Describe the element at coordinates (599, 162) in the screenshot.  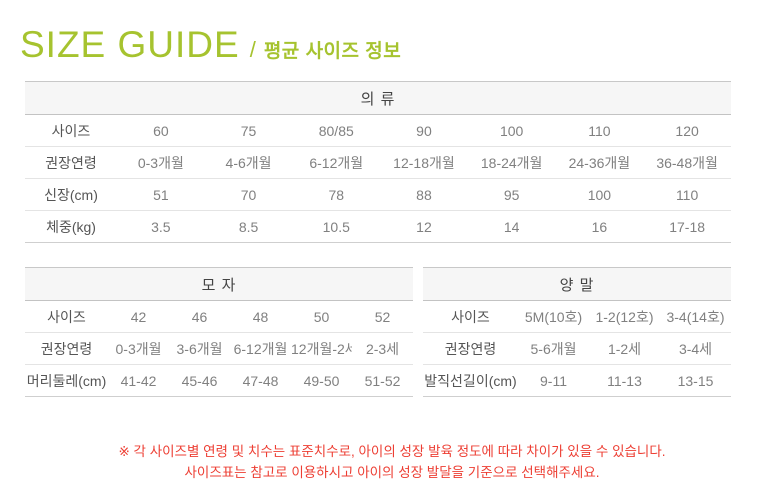
I see `table-cell: 24-36개월` at that location.